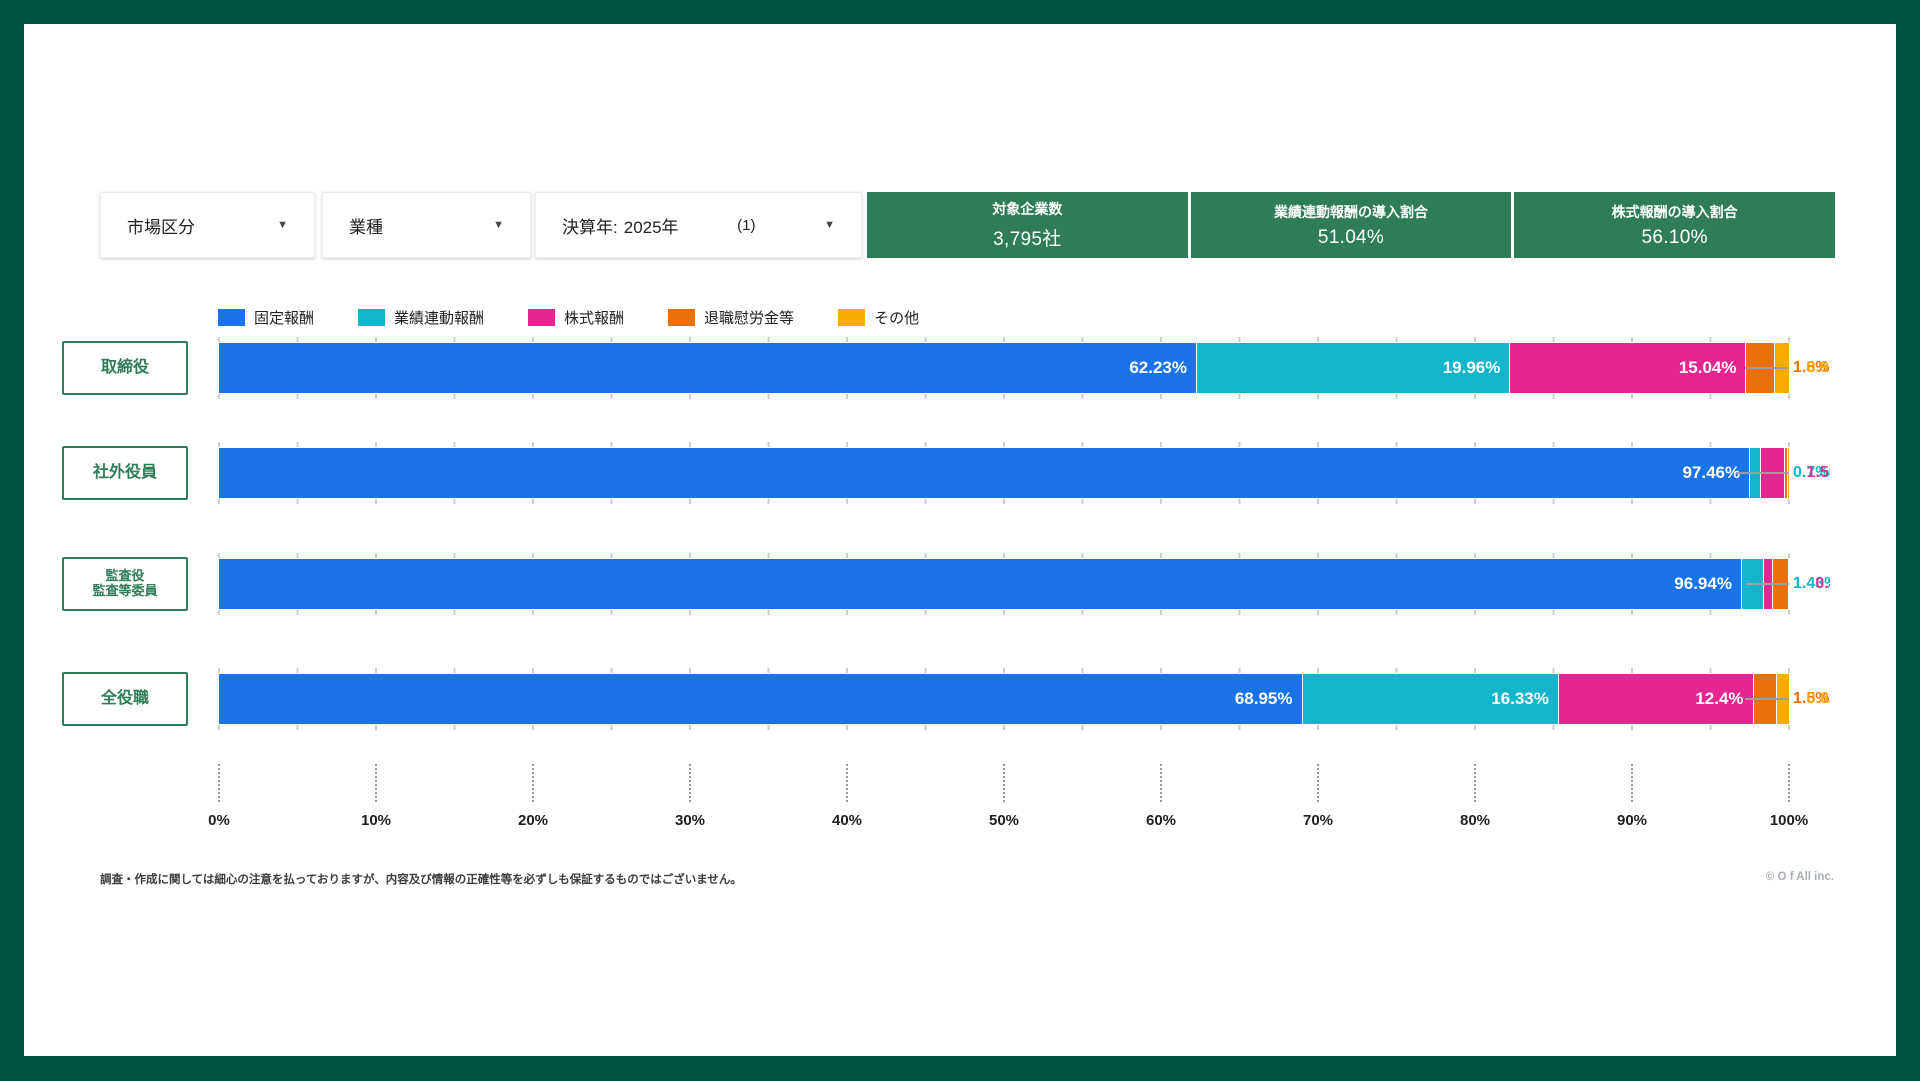 The image size is (1920, 1081). I want to click on fiscal-year-filter-value: 2025年, so click(651, 227).